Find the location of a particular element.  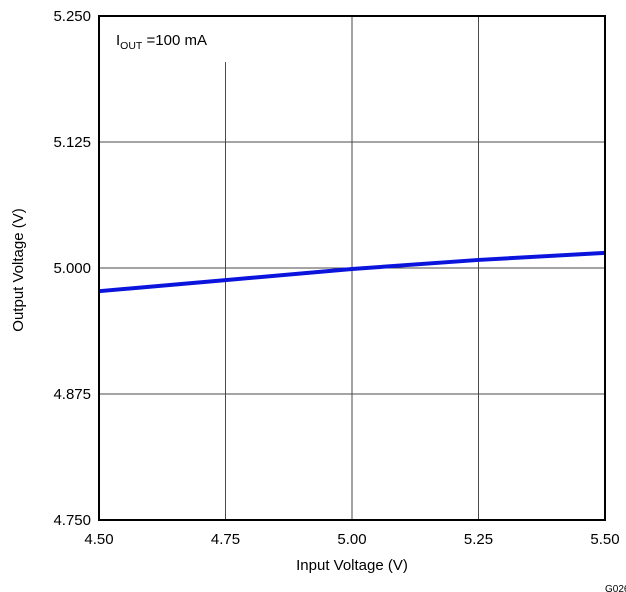

y-tick-label: 5.125 is located at coordinates (72, 142).